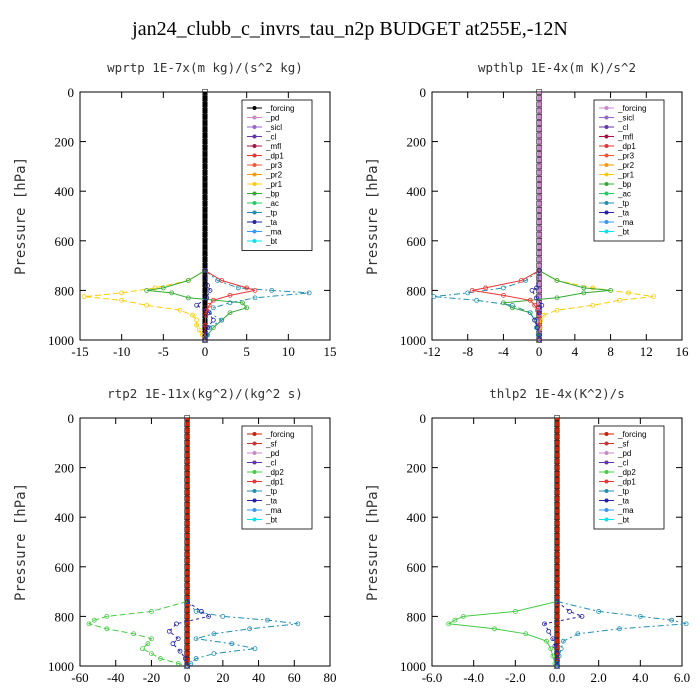 The width and height of the screenshot is (700, 700). I want to click on x-tick-label: -40, so click(115, 677).